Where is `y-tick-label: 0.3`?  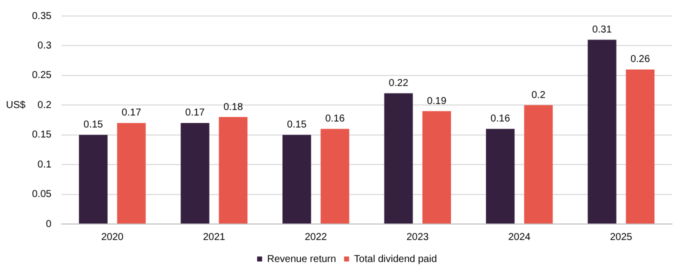 y-tick-label: 0.3 is located at coordinates (45, 46).